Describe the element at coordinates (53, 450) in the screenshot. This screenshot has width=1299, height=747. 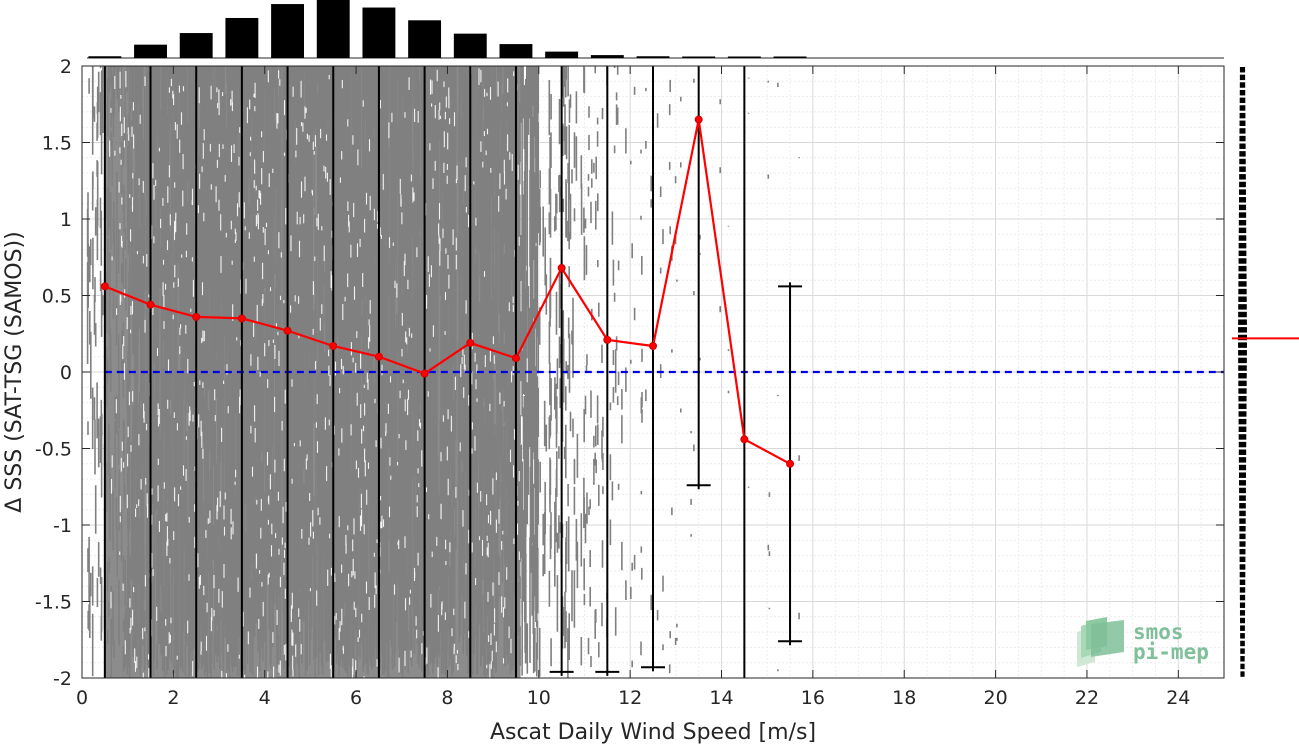
I see `y-tick-label: -0.5` at that location.